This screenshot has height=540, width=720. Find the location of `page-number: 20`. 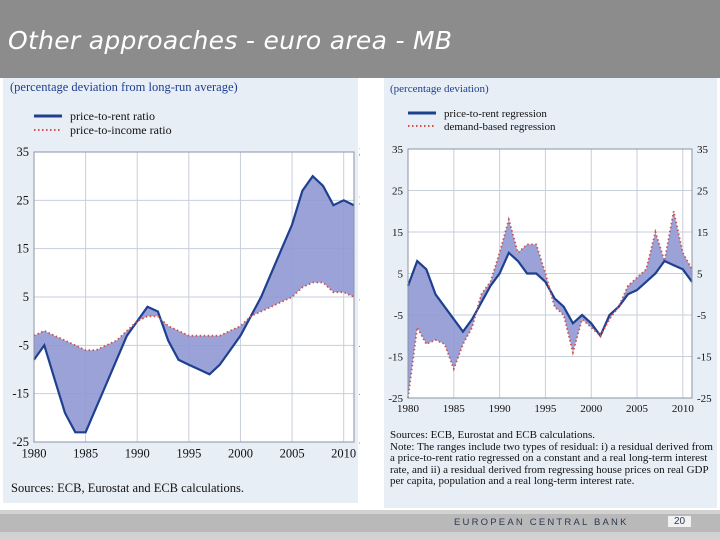

page-number: 20 is located at coordinates (680, 521).